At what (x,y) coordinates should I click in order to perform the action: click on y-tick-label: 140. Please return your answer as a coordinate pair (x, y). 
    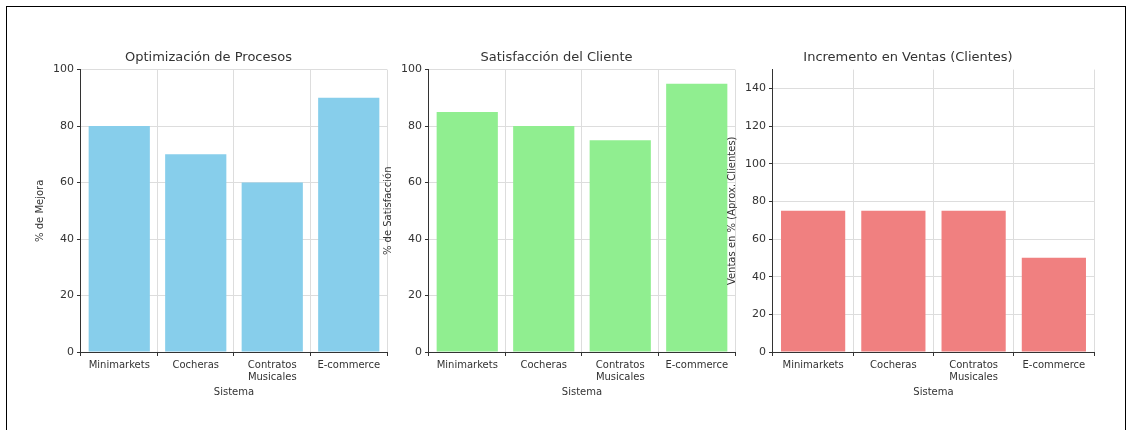
    Looking at the image, I should click on (755, 88).